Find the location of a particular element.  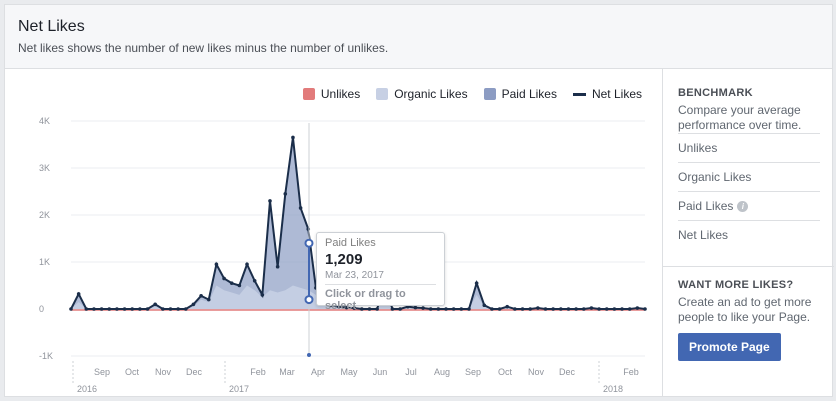

hover-point-bottom is located at coordinates (309, 300).